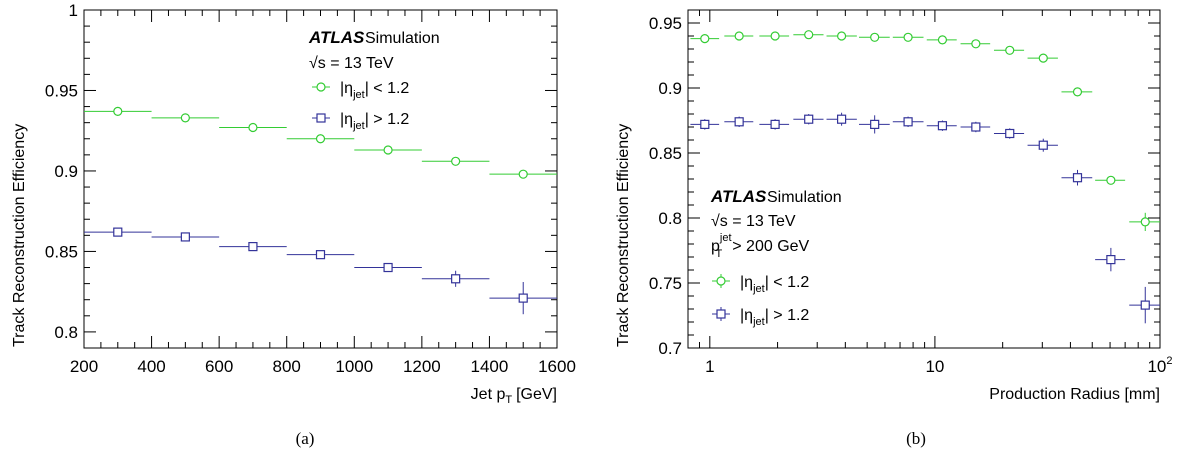  I want to click on x-axis-label-a: Jet pT [GeV], so click(514, 396).